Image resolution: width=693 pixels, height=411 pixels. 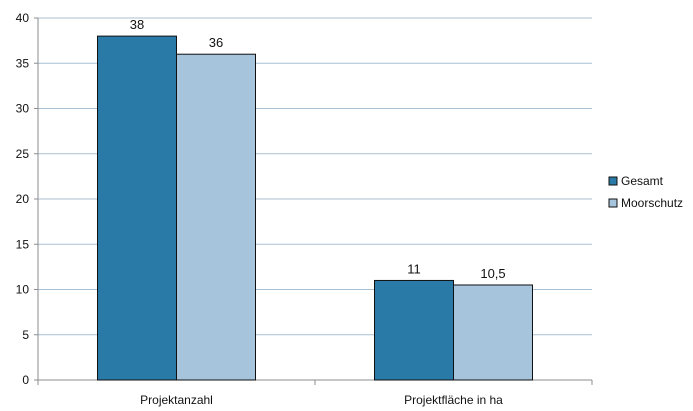 What do you see at coordinates (23, 154) in the screenshot?
I see `y-tick-label: 25` at bounding box center [23, 154].